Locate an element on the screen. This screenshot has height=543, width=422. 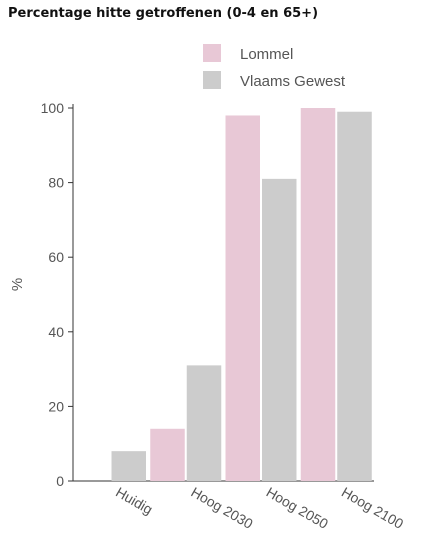
y-tick-label: 0 is located at coordinates (60, 481).